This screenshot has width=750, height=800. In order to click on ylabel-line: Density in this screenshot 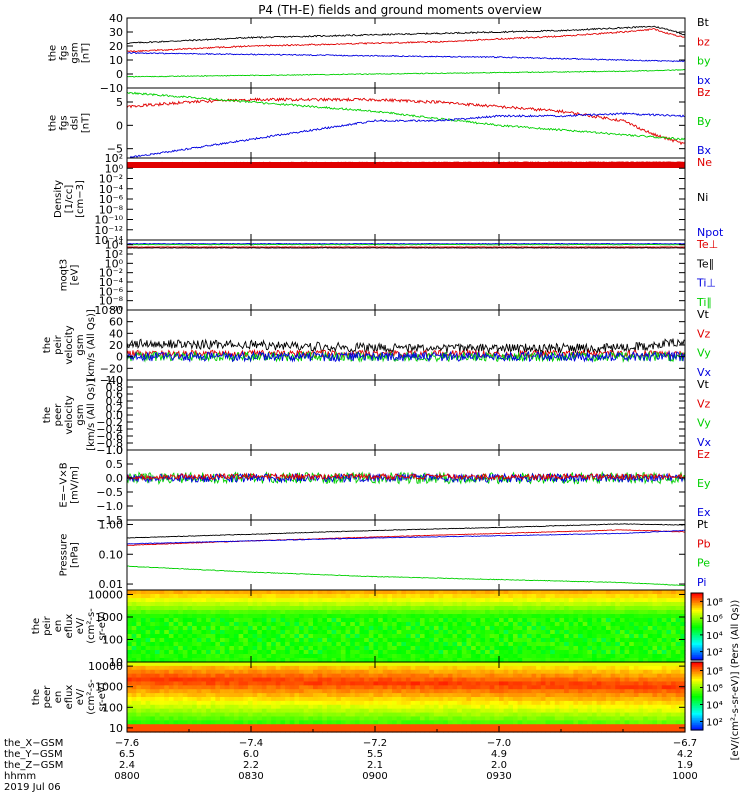, I will do `click(58, 199)`.